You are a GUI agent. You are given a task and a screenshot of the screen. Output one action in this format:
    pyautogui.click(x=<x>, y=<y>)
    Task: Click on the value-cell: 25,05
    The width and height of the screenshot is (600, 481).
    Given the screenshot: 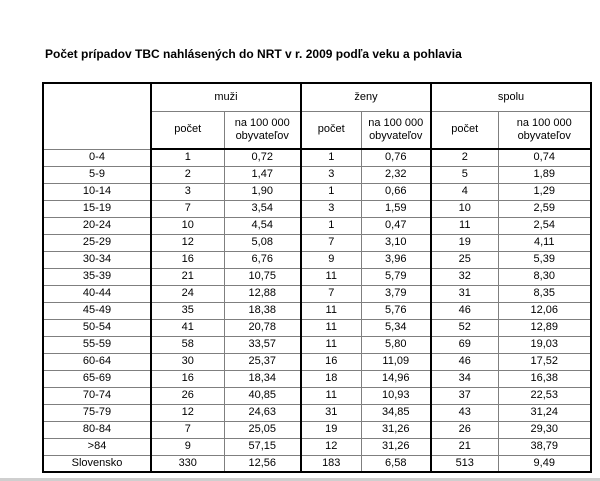 What is the action you would take?
    pyautogui.click(x=262, y=429)
    